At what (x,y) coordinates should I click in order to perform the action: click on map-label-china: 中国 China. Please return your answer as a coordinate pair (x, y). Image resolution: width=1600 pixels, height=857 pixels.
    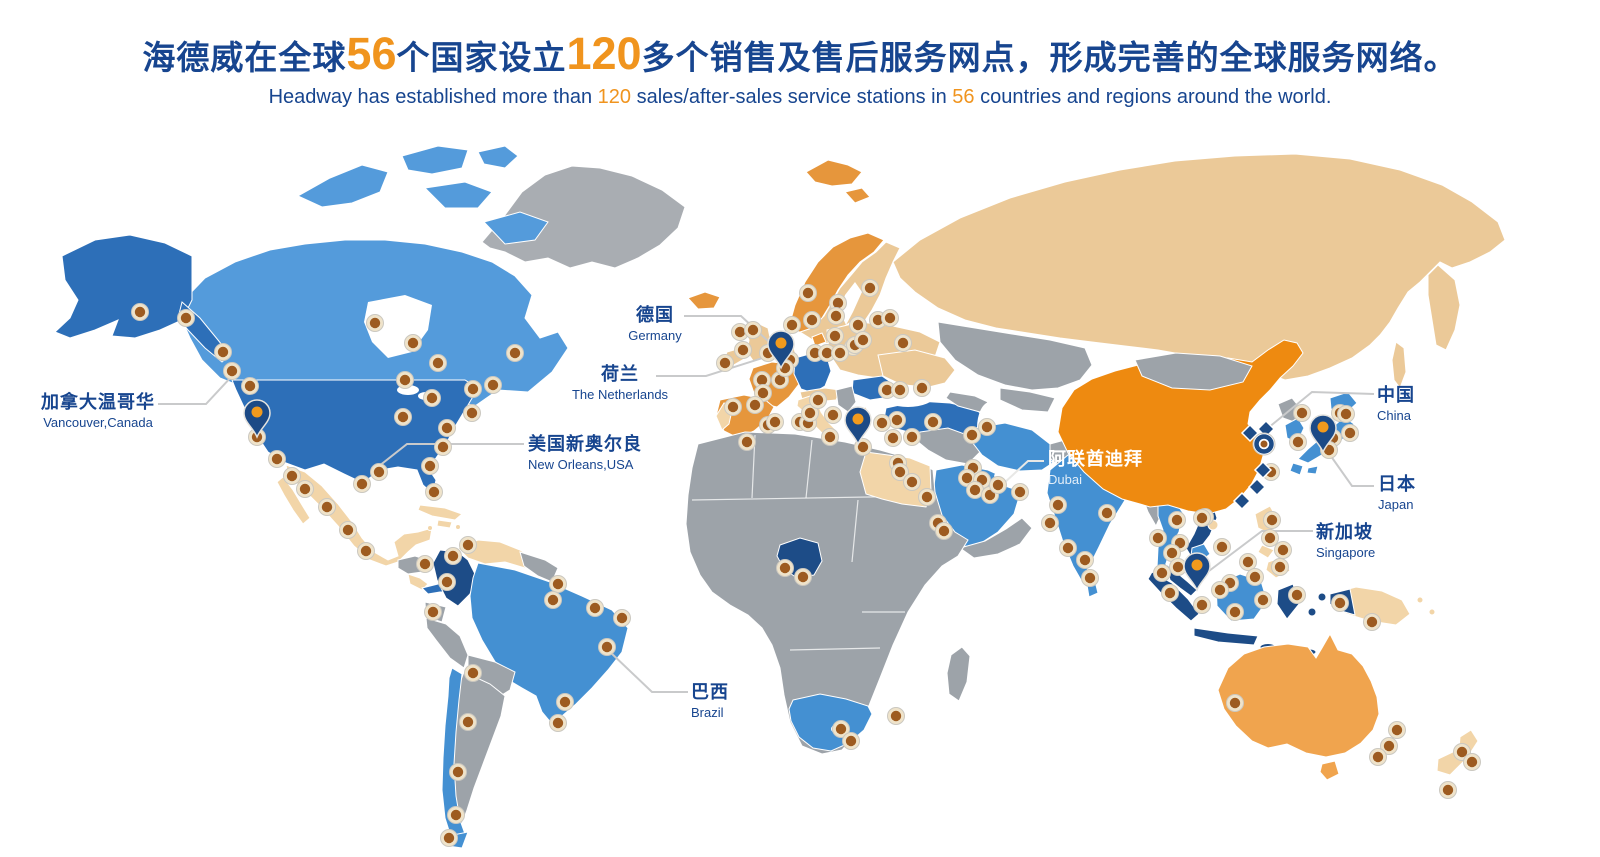
    Looking at the image, I should click on (1396, 404).